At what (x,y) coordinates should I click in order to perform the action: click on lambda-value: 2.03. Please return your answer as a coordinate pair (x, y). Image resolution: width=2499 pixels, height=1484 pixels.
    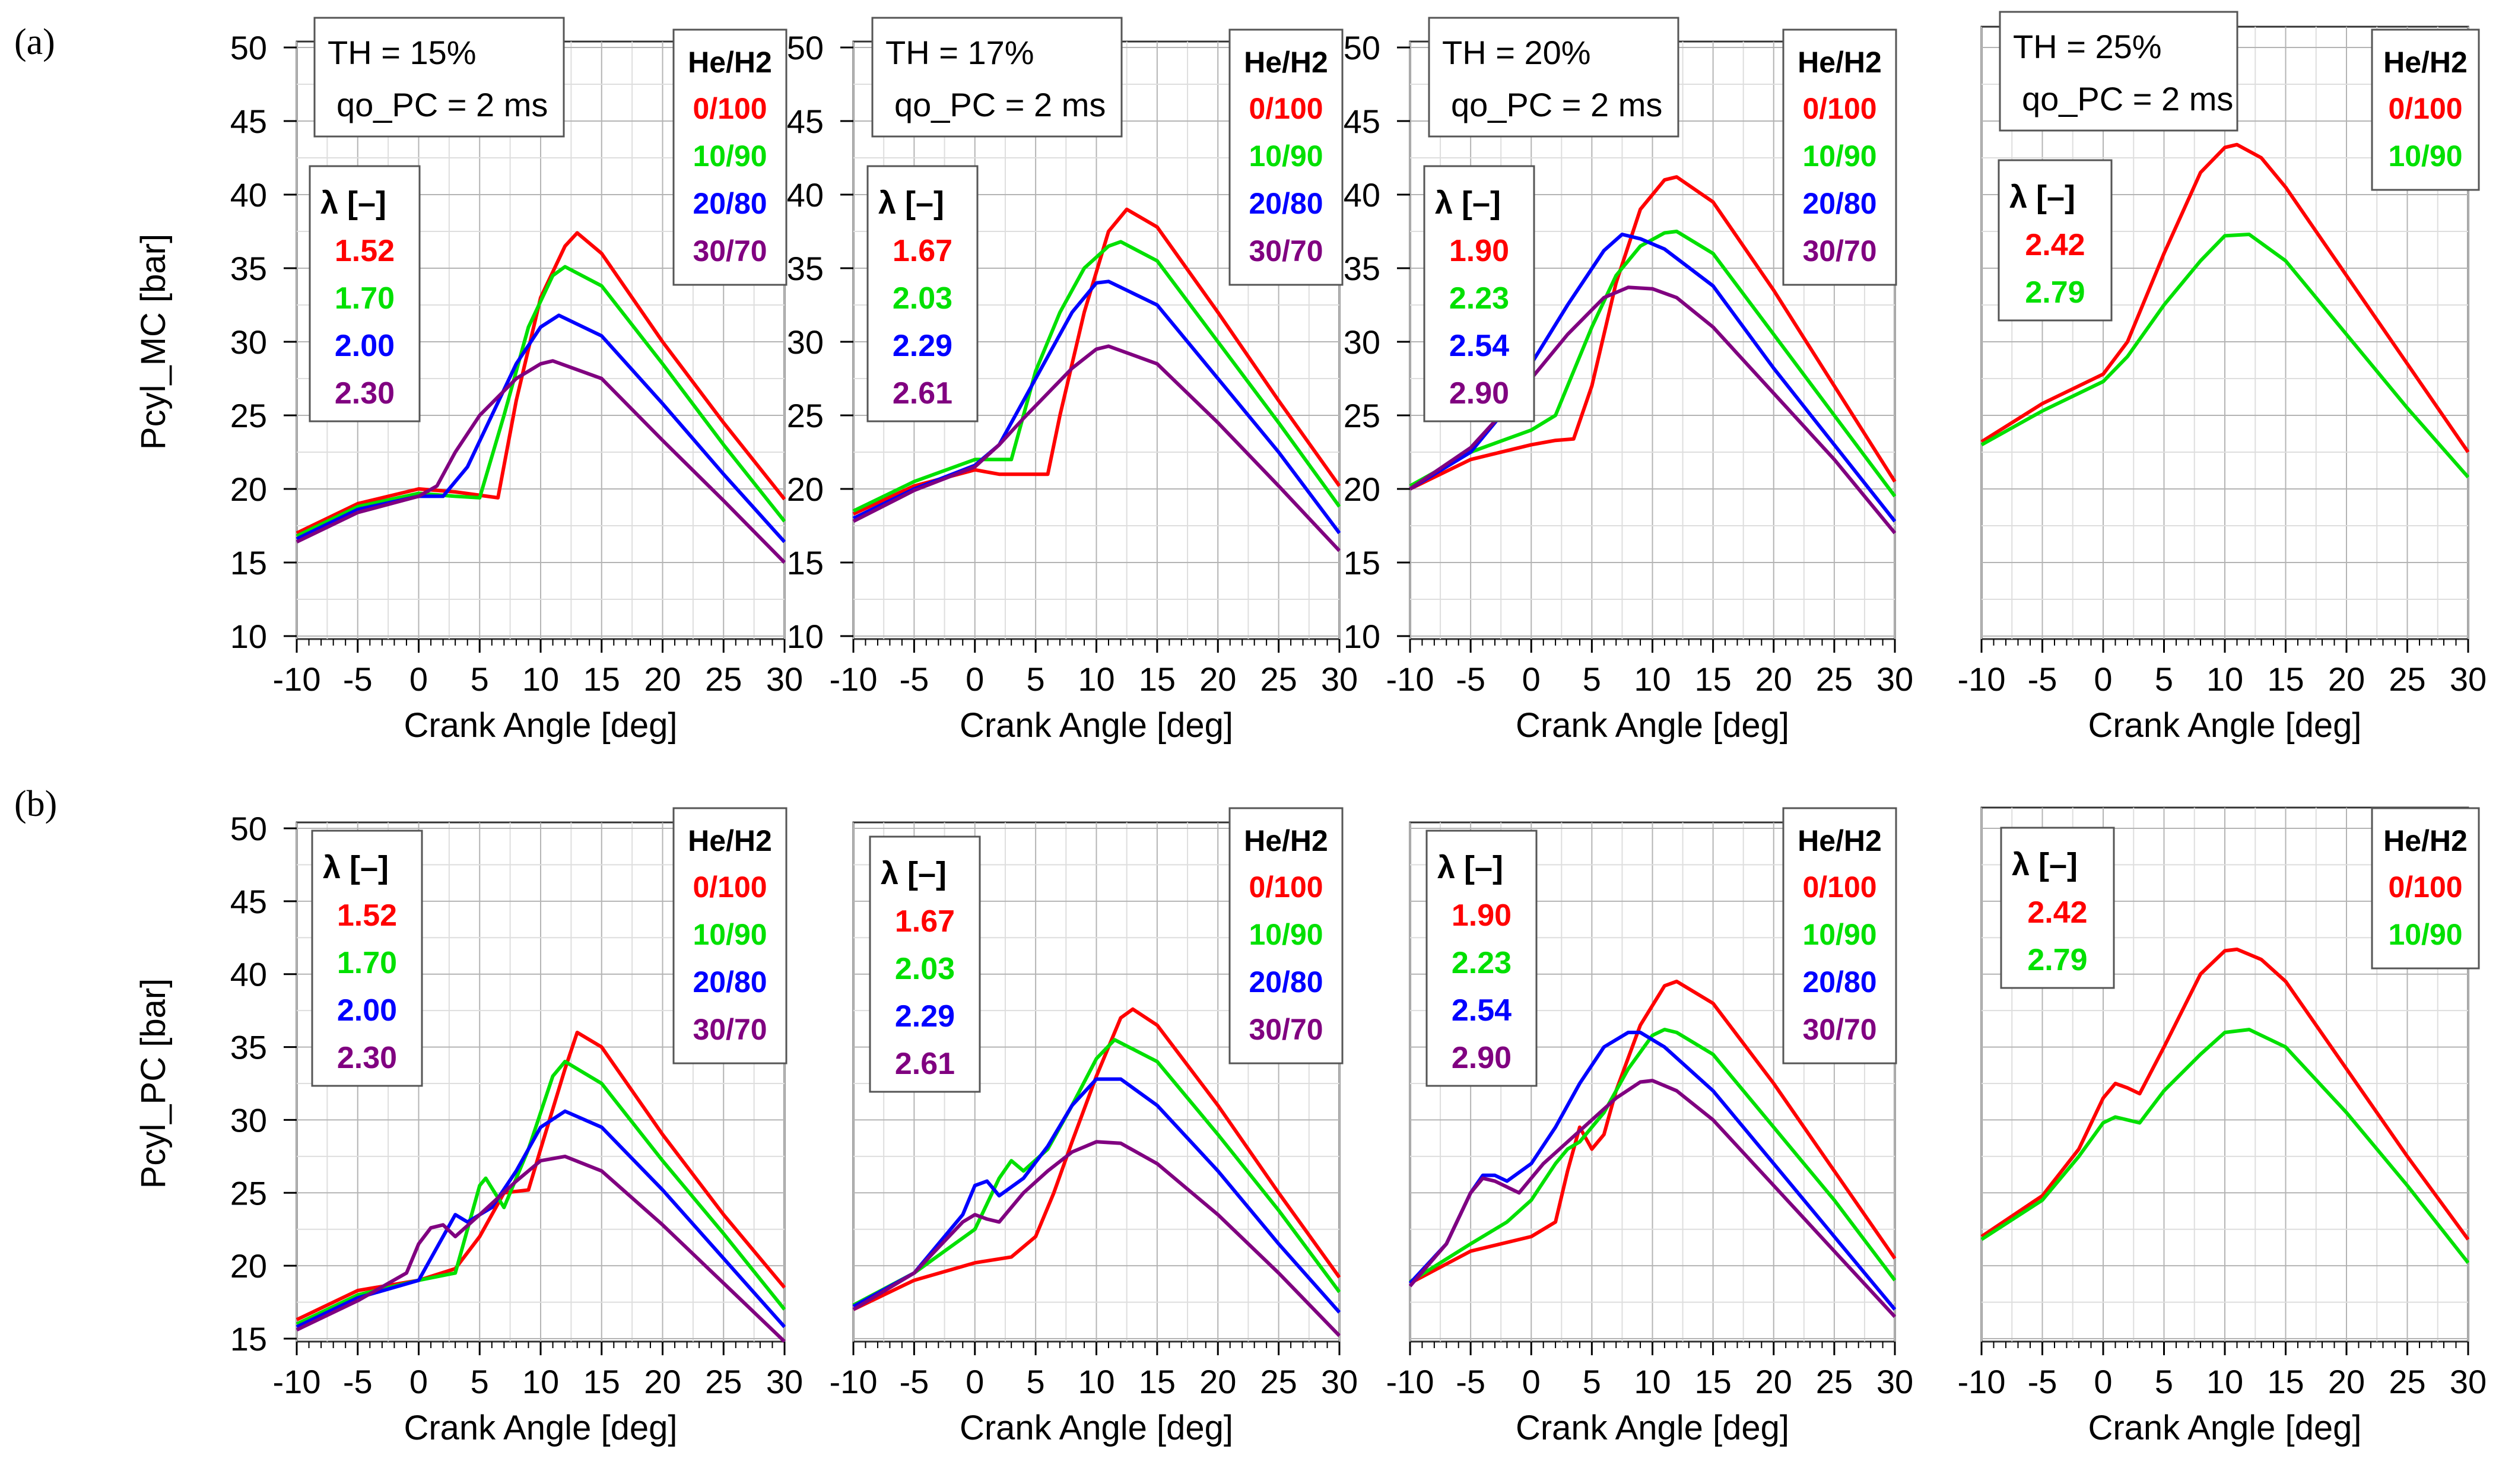
    Looking at the image, I should click on (925, 969).